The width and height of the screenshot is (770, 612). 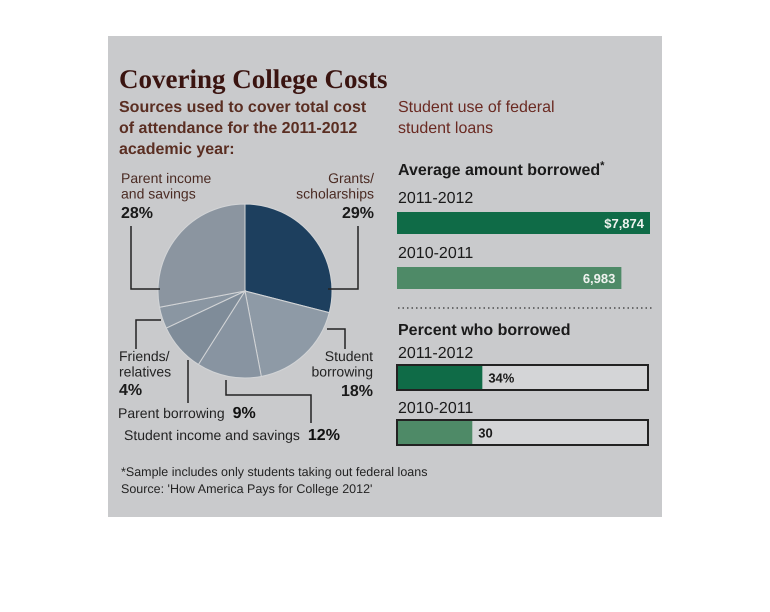 I want to click on data-label: 4%, so click(x=130, y=390).